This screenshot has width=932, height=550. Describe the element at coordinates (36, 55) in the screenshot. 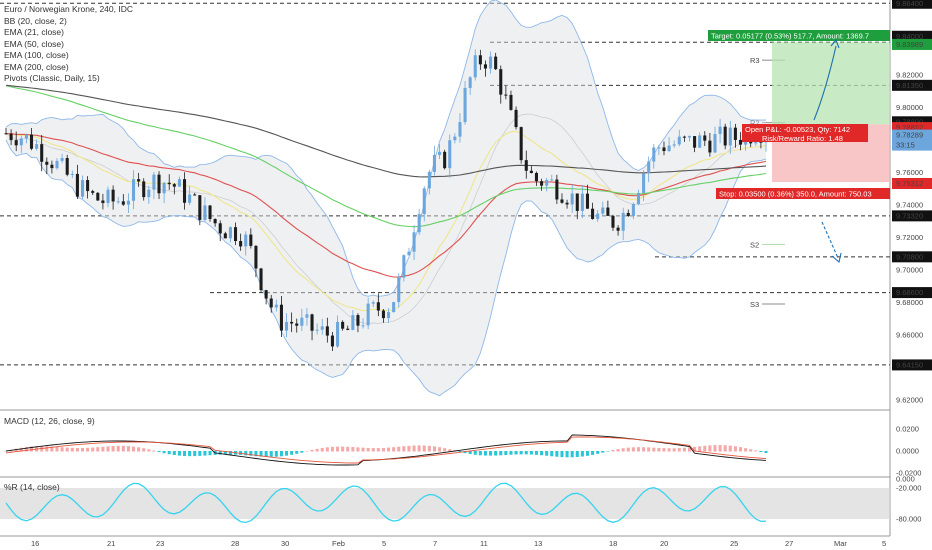

I see `indicator-ema100: EMA (100, close)` at that location.